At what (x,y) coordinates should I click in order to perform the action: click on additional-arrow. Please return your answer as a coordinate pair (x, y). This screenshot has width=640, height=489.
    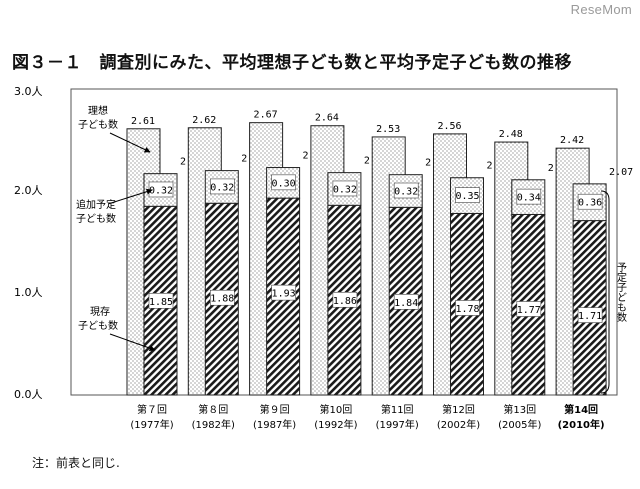
    Looking at the image, I should click on (130, 196).